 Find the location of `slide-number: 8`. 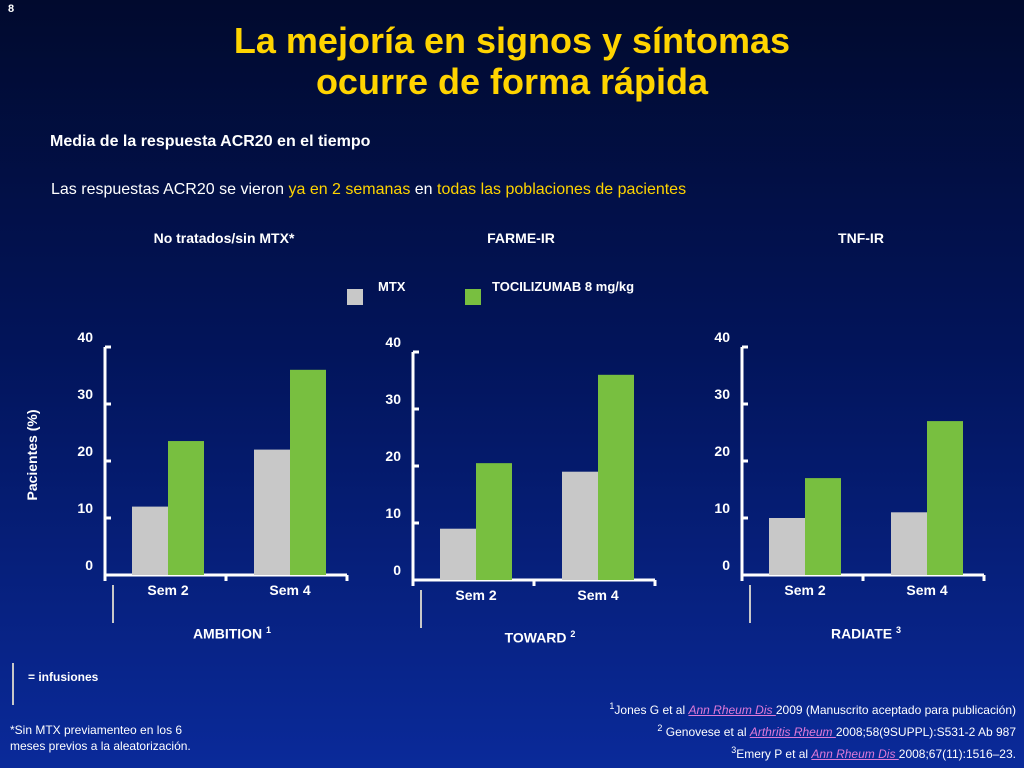

slide-number: 8 is located at coordinates (11, 9).